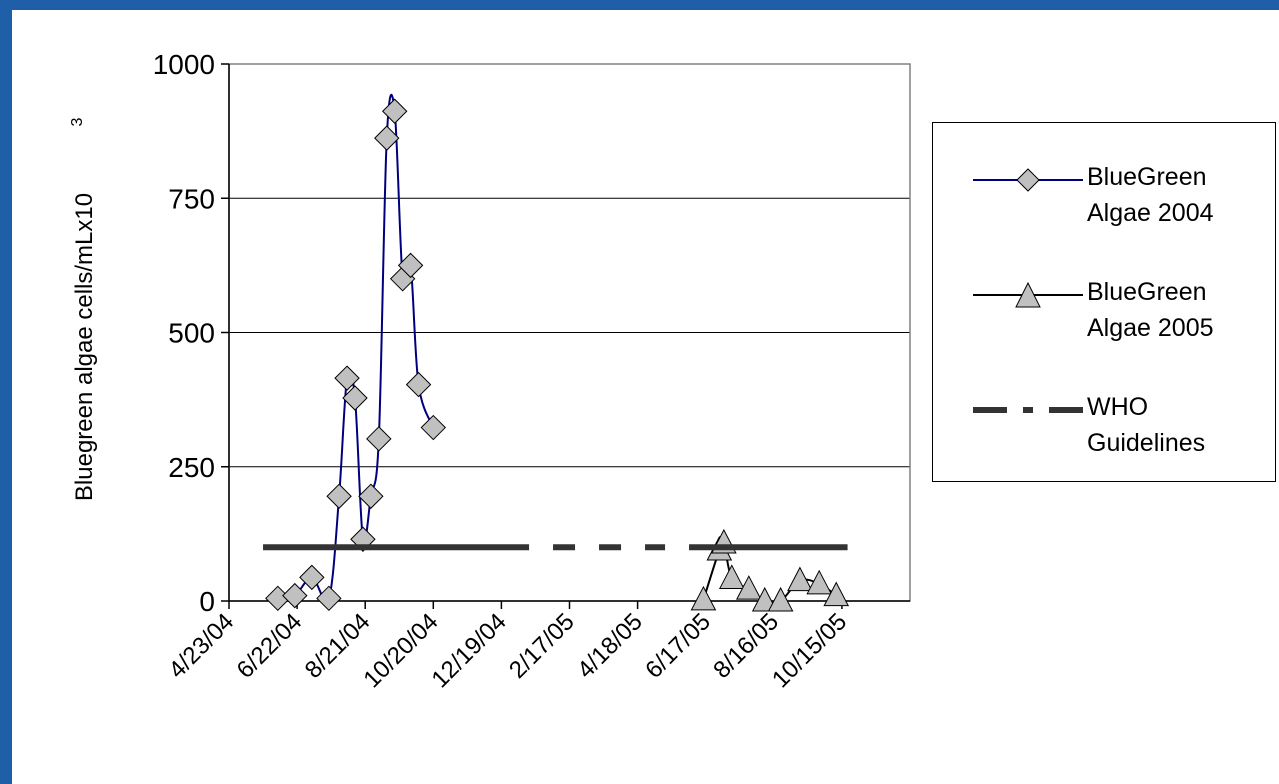 This screenshot has height=784, width=1279. I want to click on y-axis-title: Bluegreen algae cells/mLx10 3, so click(83, 309).